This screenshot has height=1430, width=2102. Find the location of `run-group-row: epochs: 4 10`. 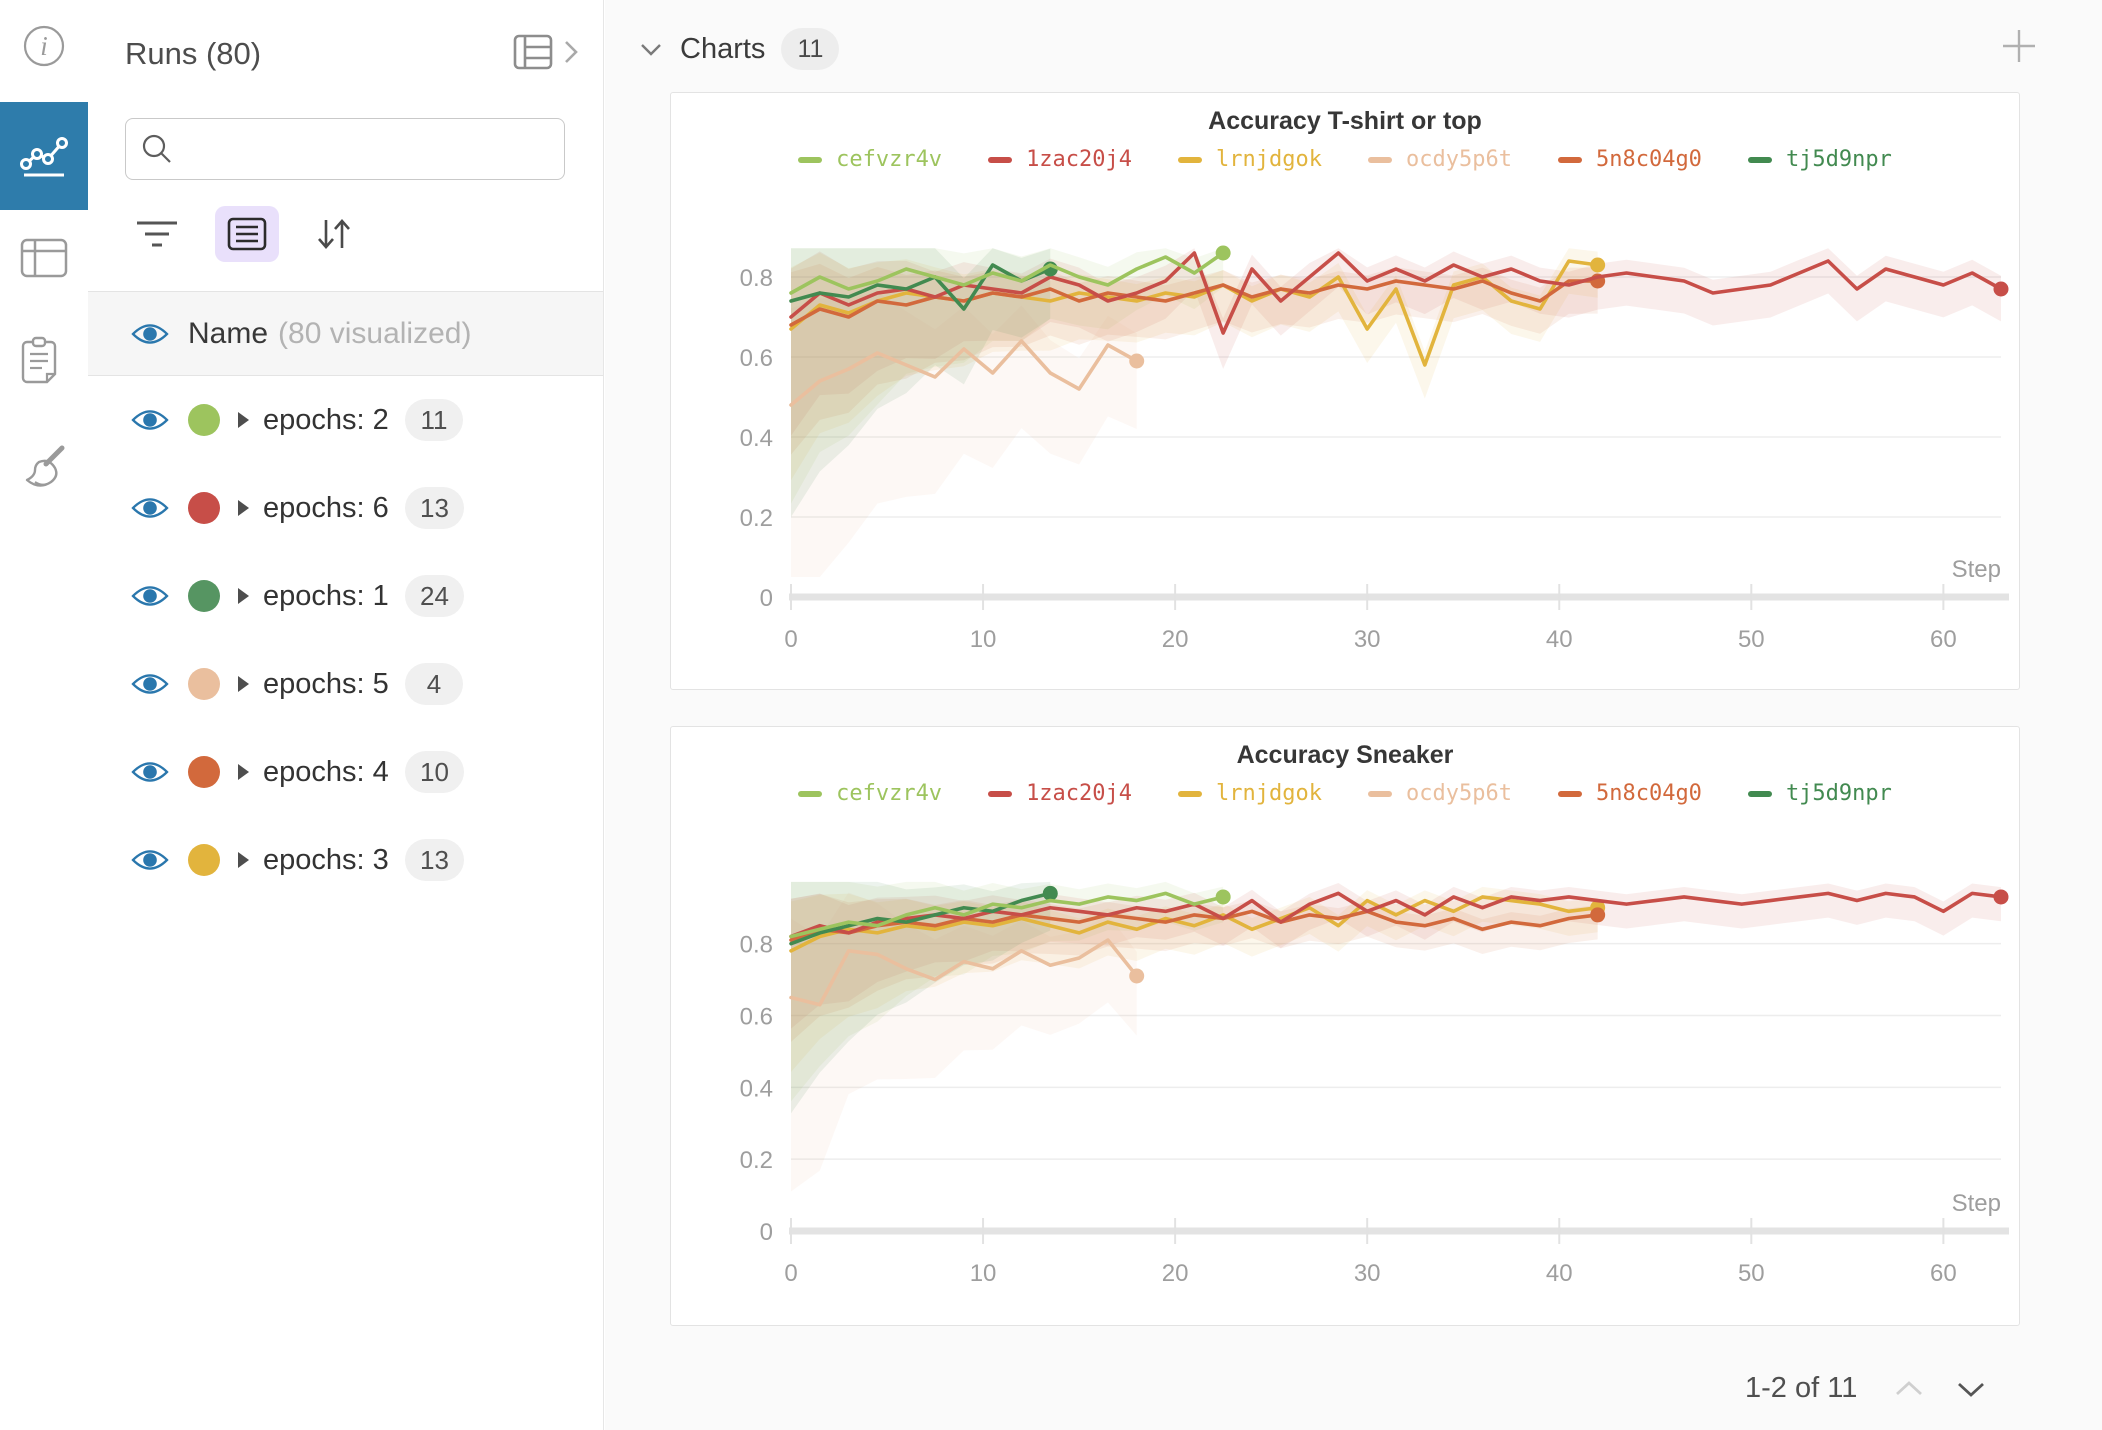

run-group-row: epochs: 4 10 is located at coordinates (345, 772).